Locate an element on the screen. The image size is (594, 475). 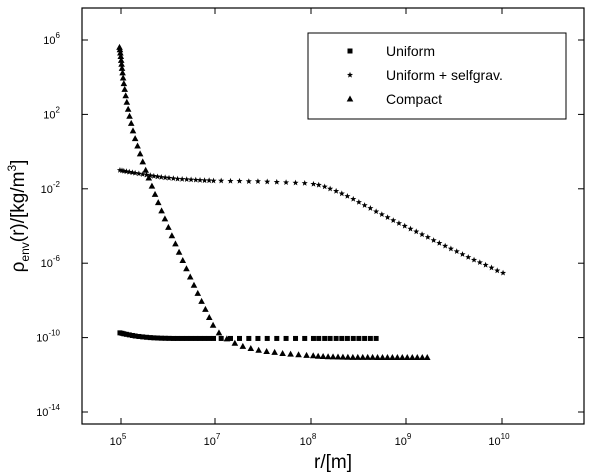
legend-markers is located at coordinates (350, 75).